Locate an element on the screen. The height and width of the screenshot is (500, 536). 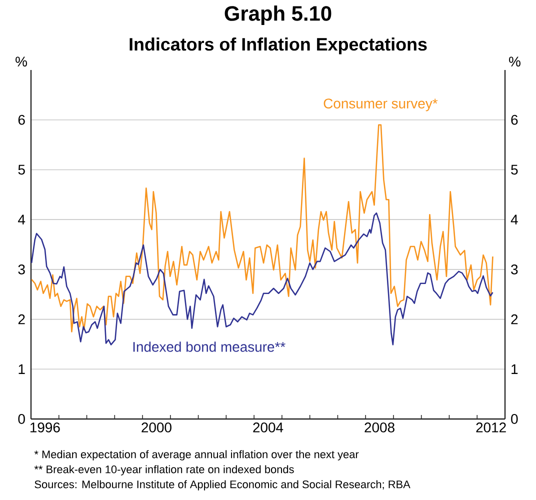
source-note: Sources: Melbourne Institute of Applied Economic and Social Research; RBA is located at coordinates (222, 485).